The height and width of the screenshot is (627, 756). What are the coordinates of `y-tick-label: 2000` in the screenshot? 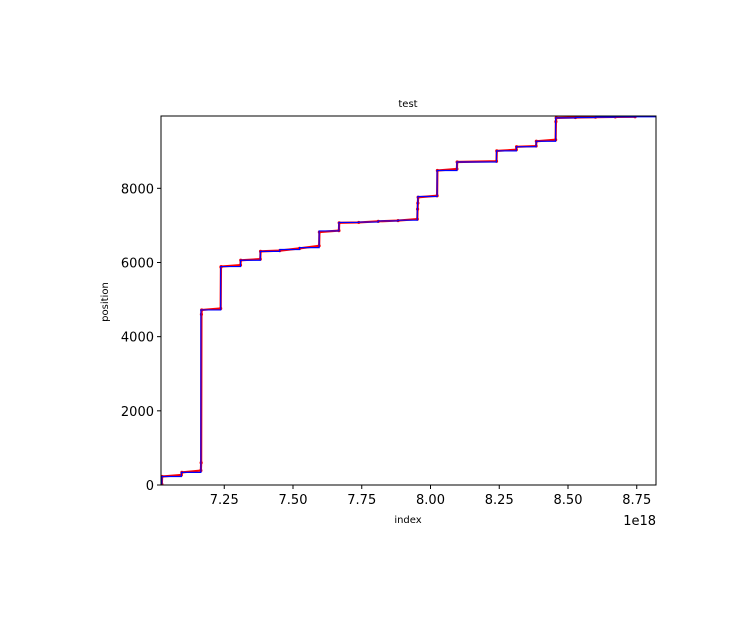 It's located at (137, 412).